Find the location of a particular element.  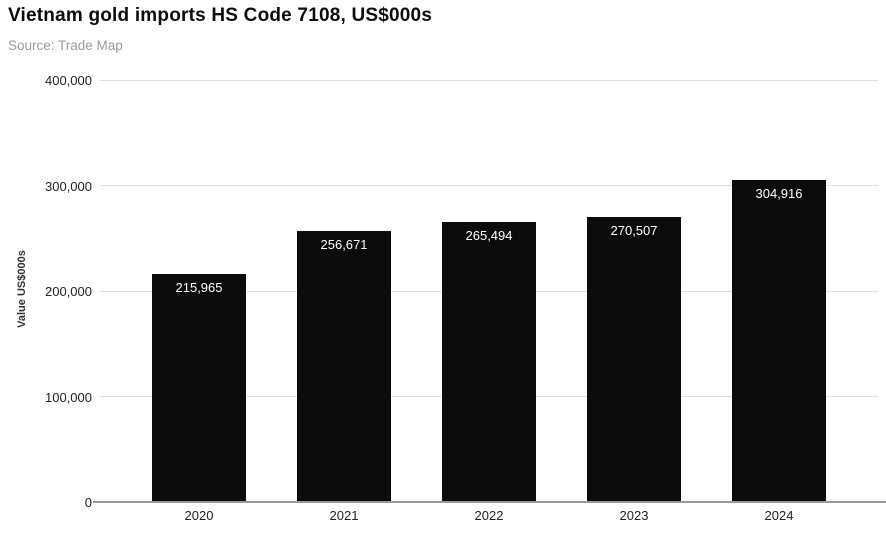

x-tick-label: 2022 is located at coordinates (489, 515).